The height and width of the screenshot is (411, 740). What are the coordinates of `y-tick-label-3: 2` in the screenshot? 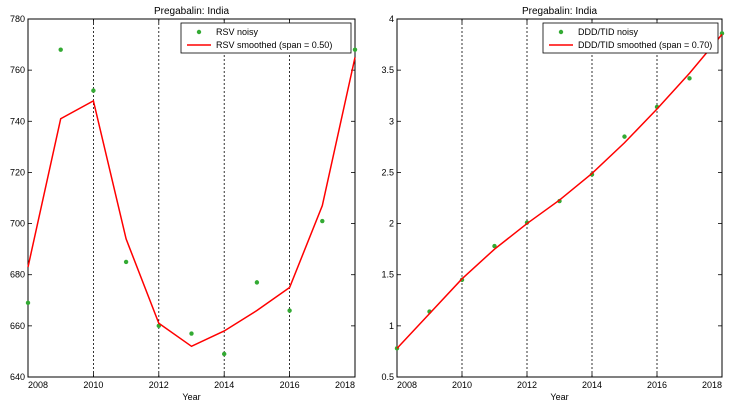 It's located at (391, 224).